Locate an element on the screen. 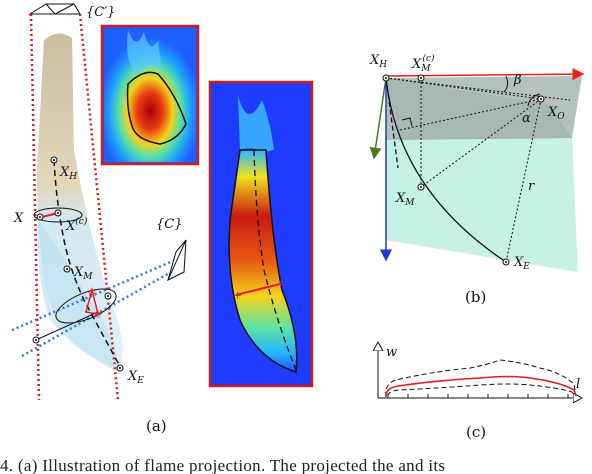  label-xh-b: XH is located at coordinates (378, 61).